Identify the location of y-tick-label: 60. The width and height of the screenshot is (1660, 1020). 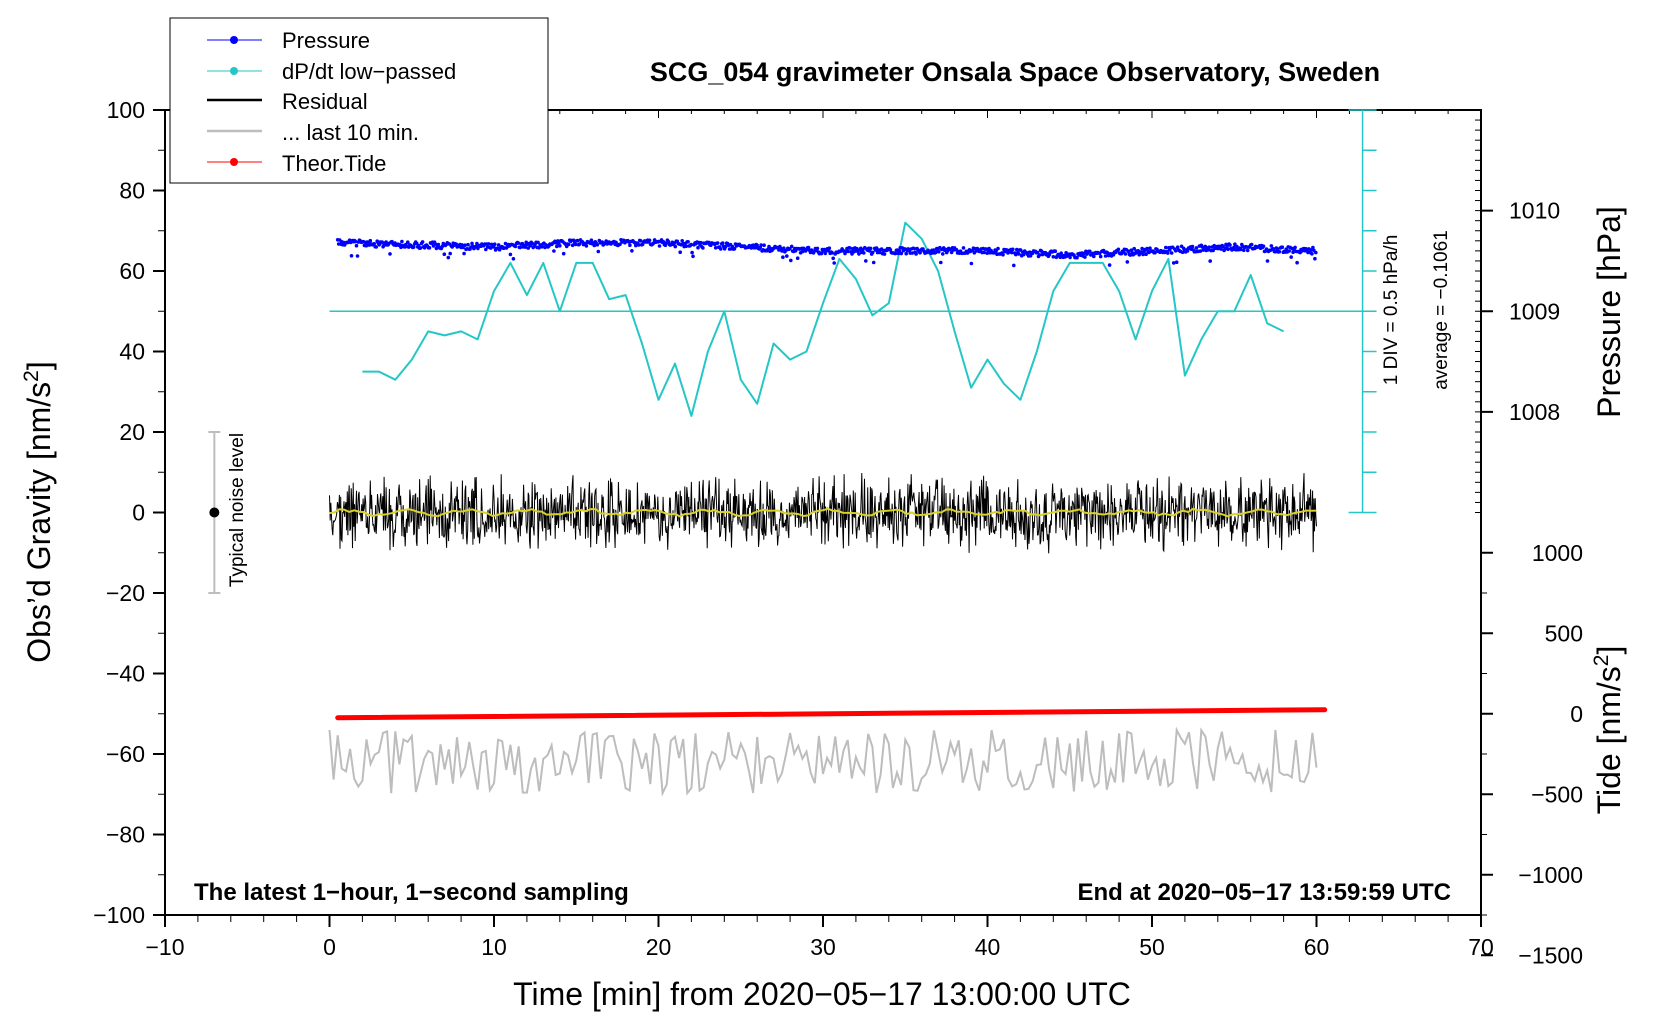
(132, 271).